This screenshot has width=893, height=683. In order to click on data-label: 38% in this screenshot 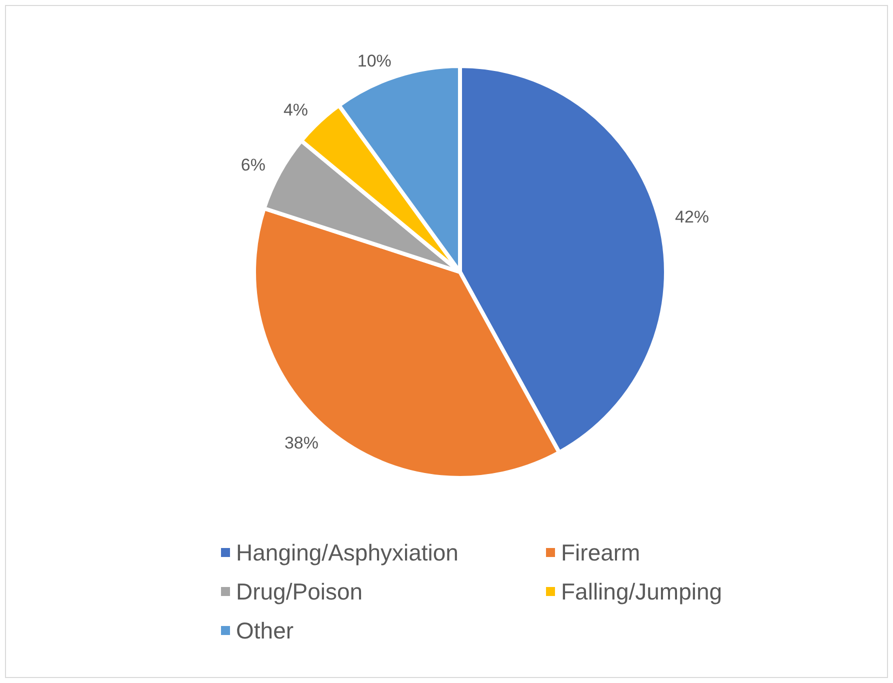, I will do `click(301, 443)`.